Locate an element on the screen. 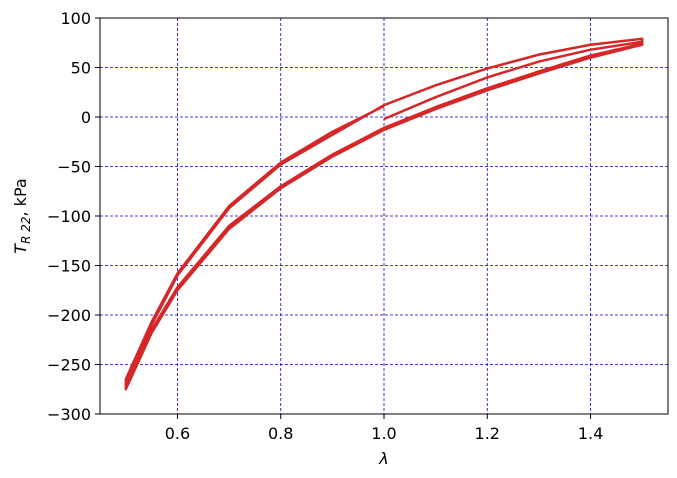 The image size is (677, 478). y-tick-label: 100 is located at coordinates (75, 18).